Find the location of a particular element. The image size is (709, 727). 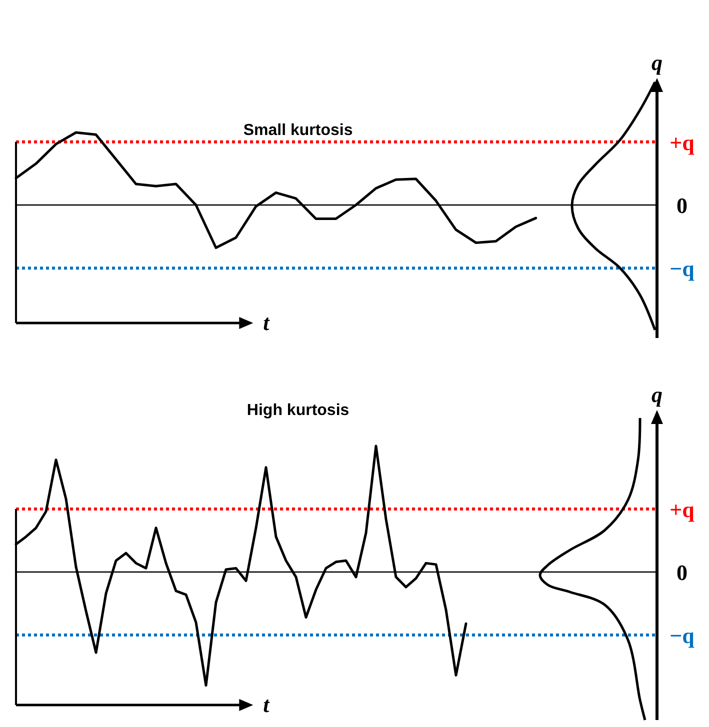

chart-title: High kurtosis is located at coordinates (298, 410).